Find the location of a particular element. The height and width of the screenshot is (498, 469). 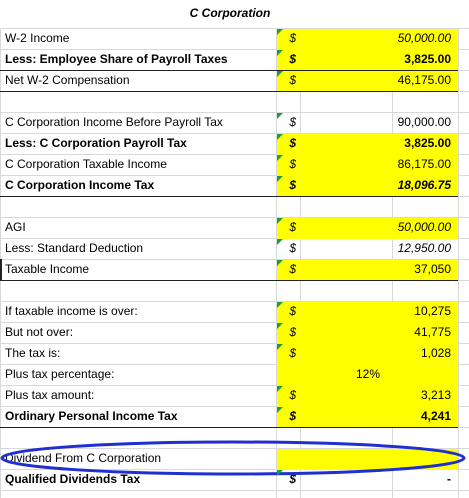

row-value: 12% is located at coordinates (367, 374).